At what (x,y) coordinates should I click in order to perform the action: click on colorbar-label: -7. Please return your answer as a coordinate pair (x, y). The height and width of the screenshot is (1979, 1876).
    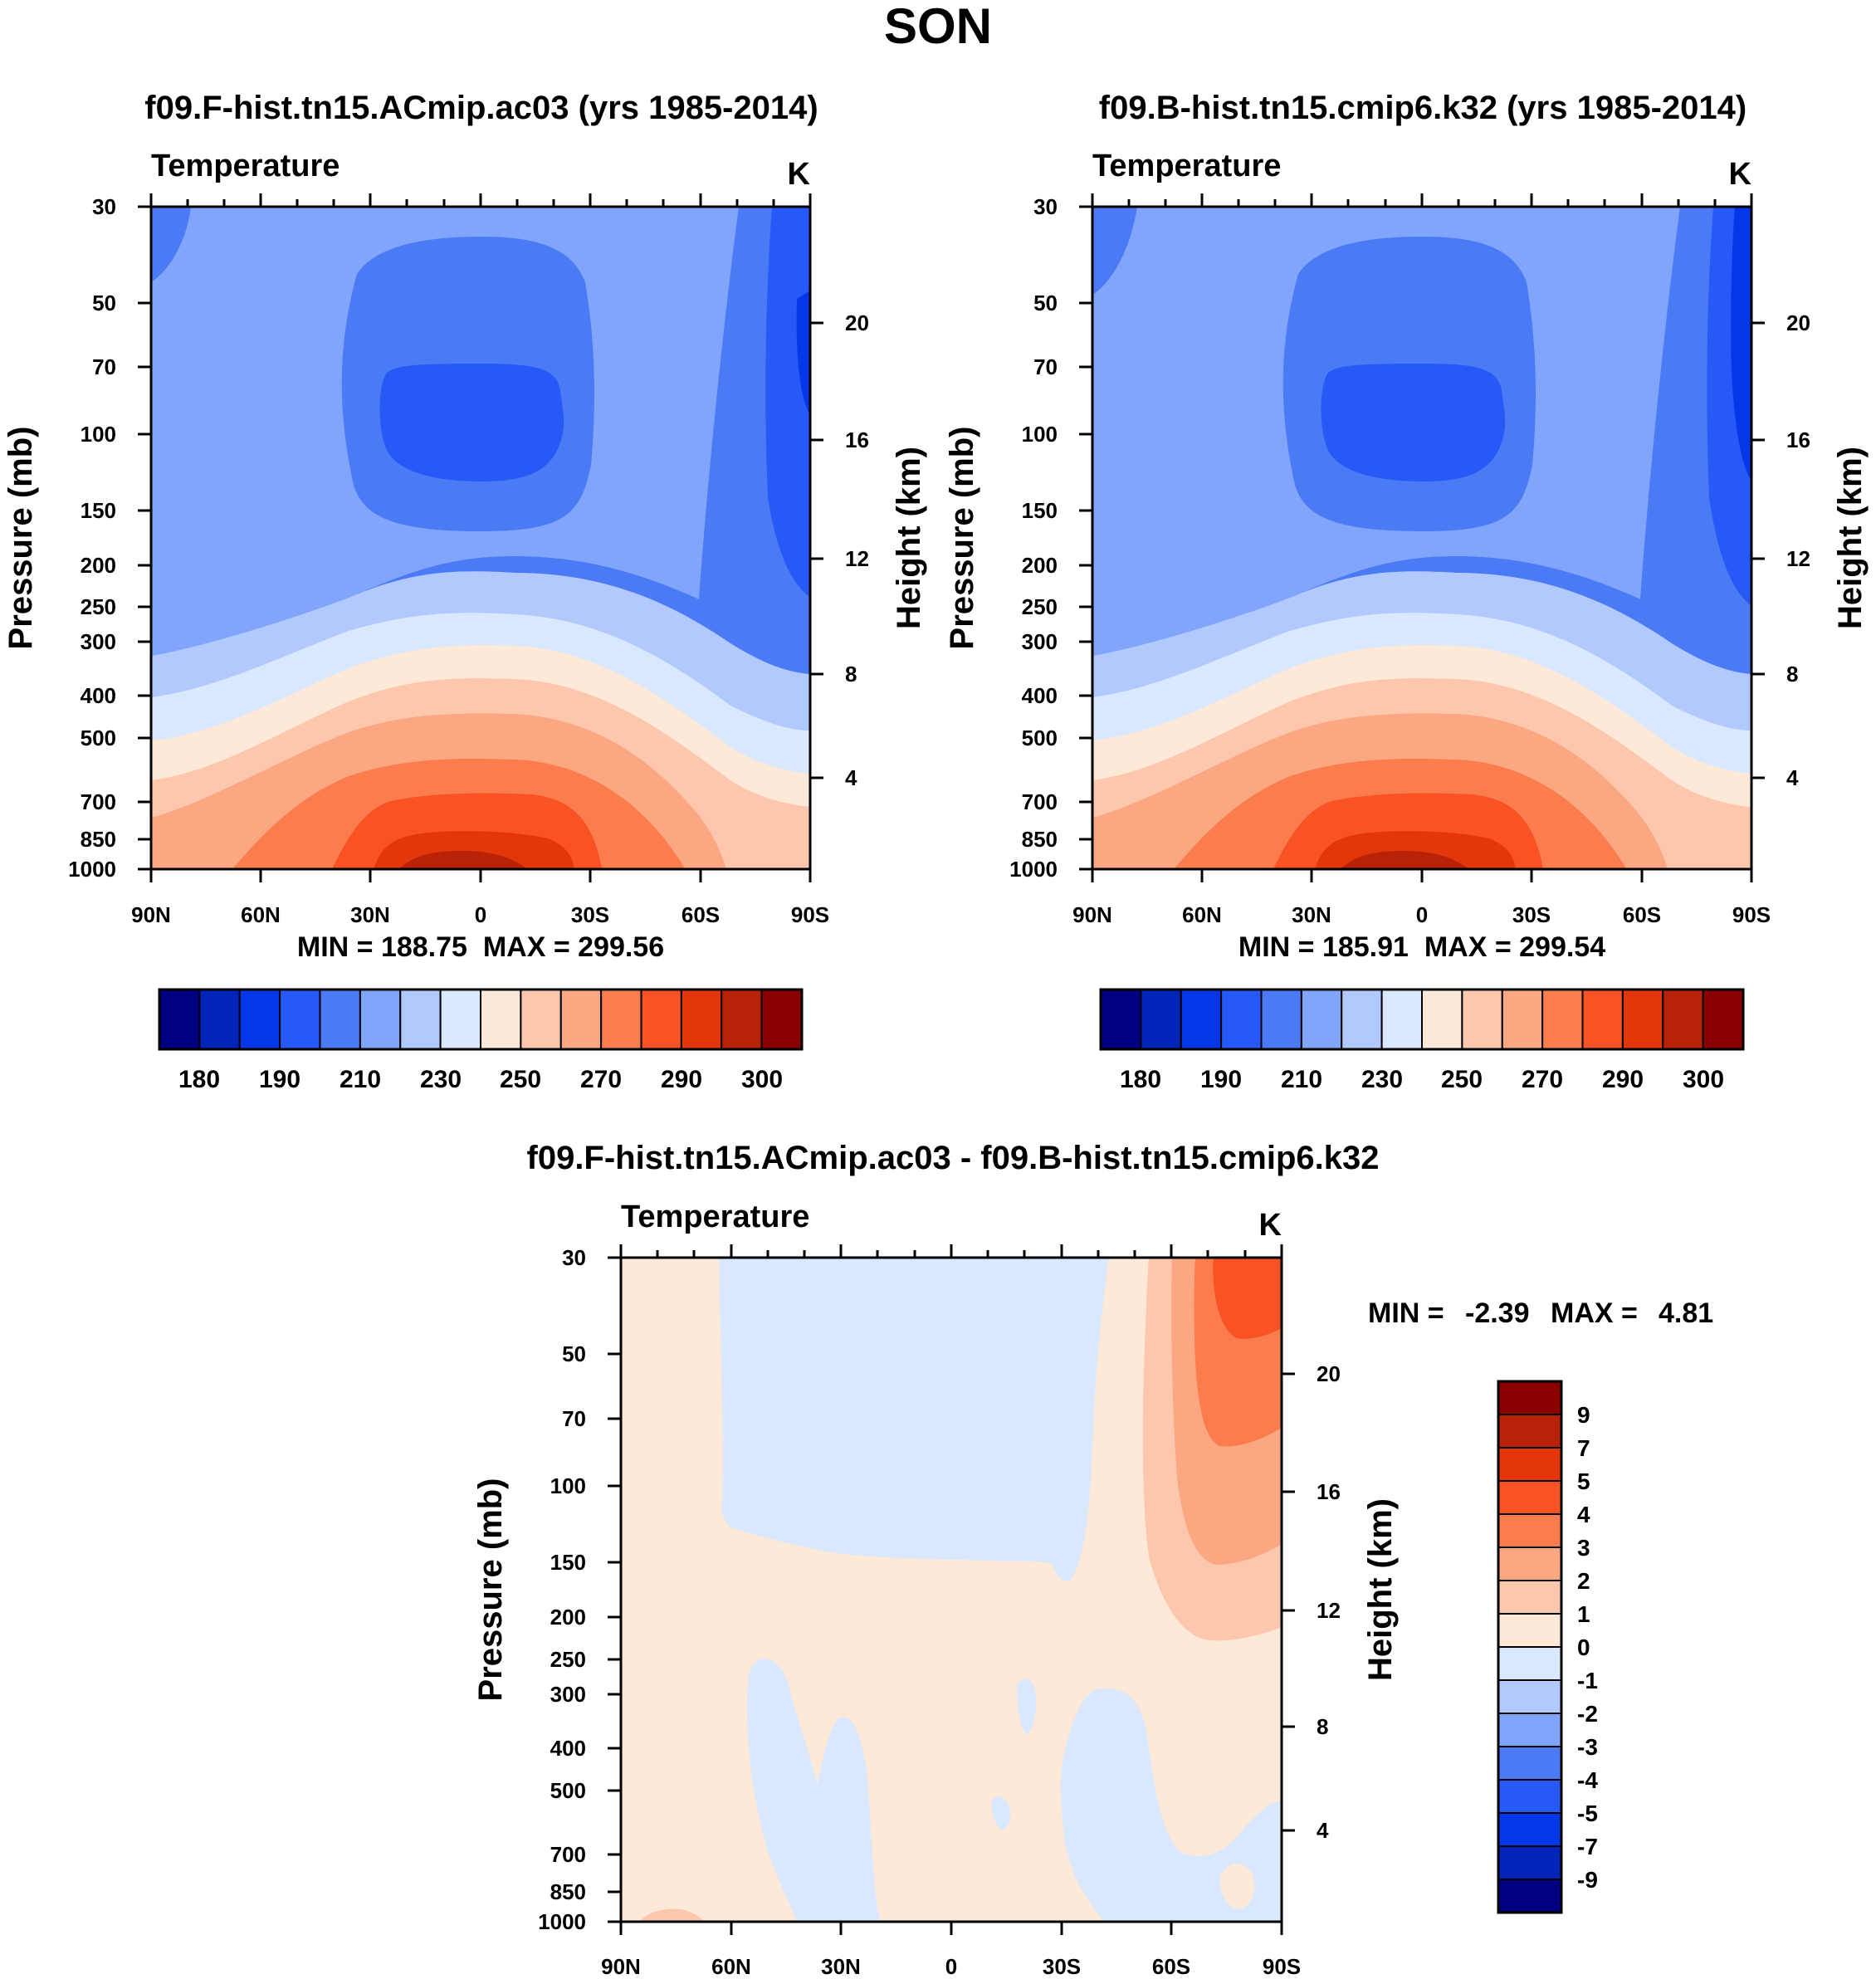
    Looking at the image, I should click on (1587, 1846).